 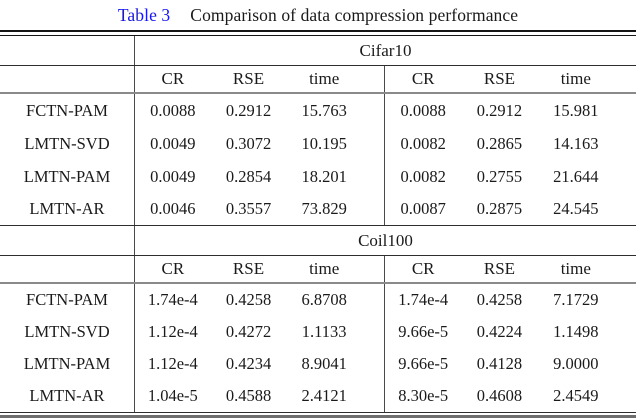 What do you see at coordinates (499, 208) in the screenshot?
I see `value-cell: 0.2875` at bounding box center [499, 208].